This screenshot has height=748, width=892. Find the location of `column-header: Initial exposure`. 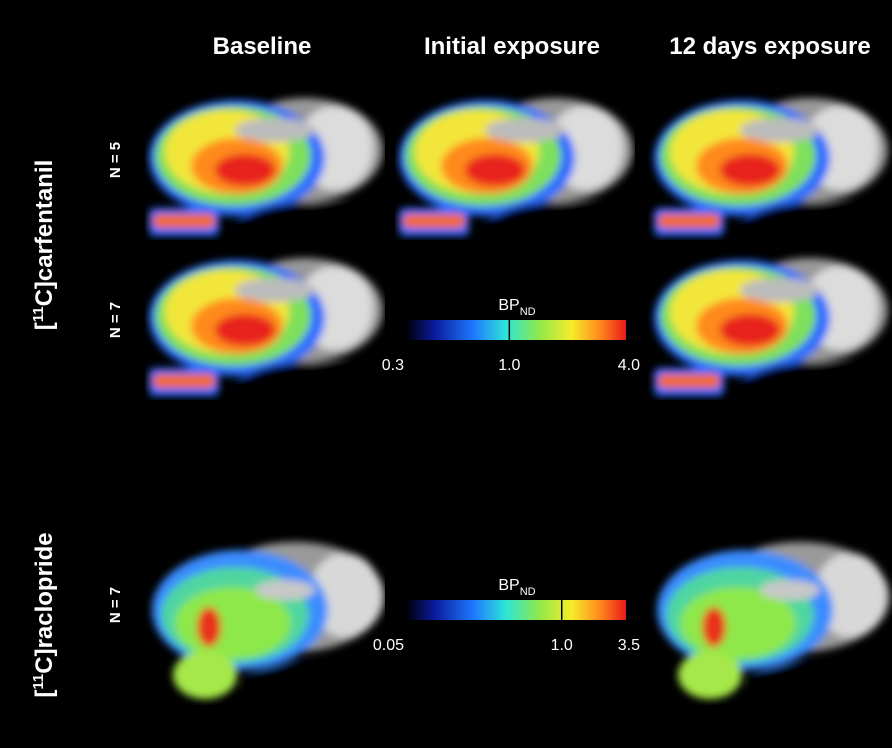

column-header: Initial exposure is located at coordinates (512, 46).